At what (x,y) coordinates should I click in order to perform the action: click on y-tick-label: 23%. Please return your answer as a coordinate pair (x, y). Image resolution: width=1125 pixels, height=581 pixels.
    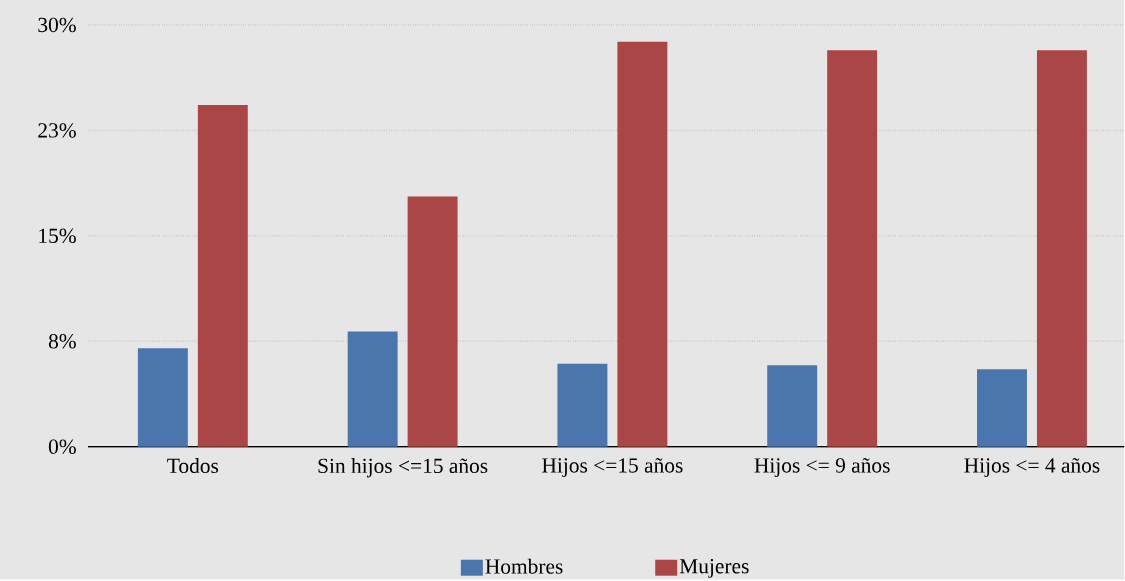
    Looking at the image, I should click on (57, 130).